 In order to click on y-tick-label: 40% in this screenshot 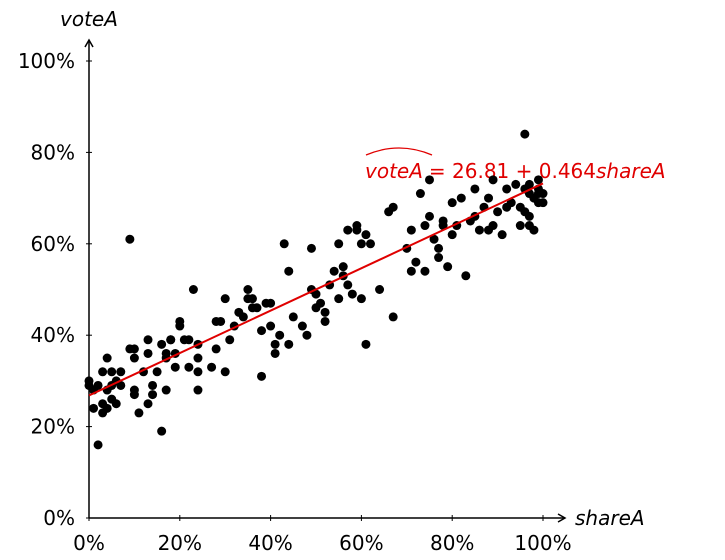, I will do `click(53, 335)`.